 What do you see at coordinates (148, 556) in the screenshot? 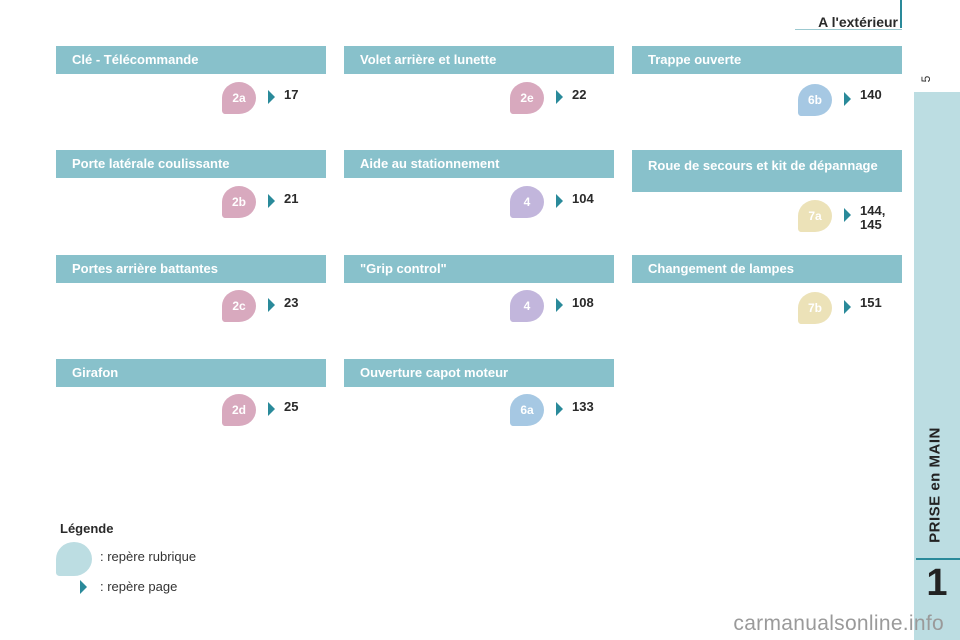
I see `legend-badge-text: : repère rubrique` at bounding box center [148, 556].